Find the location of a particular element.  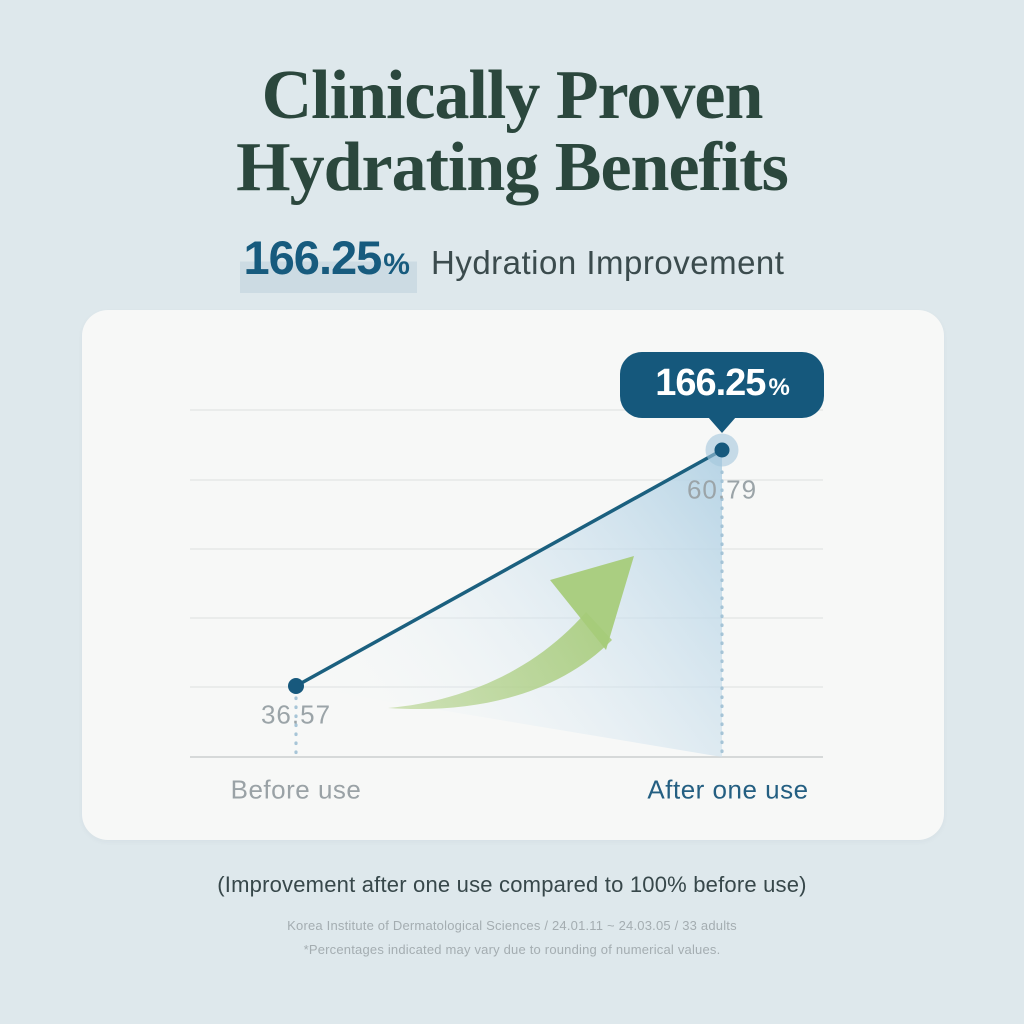

title-line-2: Hydrating Benefits is located at coordinates (512, 167).